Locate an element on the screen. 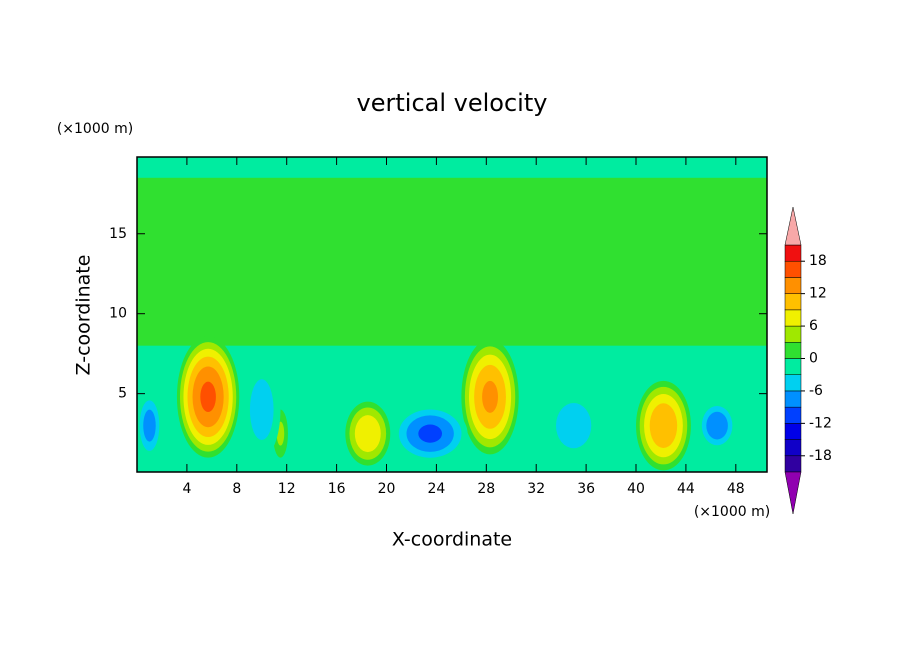  colorbar-over is located at coordinates (793, 226).